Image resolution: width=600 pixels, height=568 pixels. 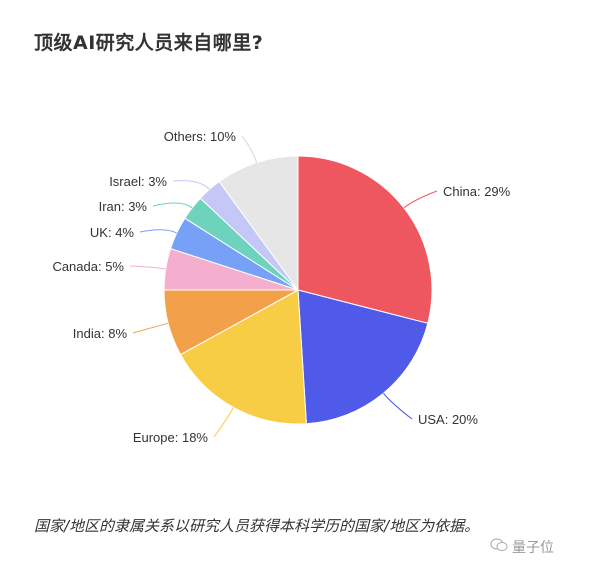 What do you see at coordinates (100, 333) in the screenshot?
I see `slice-label-india: India: 8%` at bounding box center [100, 333].